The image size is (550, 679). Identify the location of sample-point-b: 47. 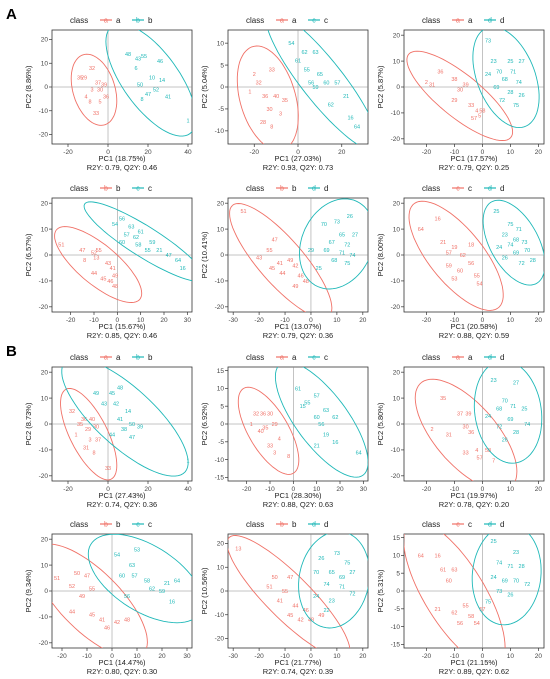
(148, 95).